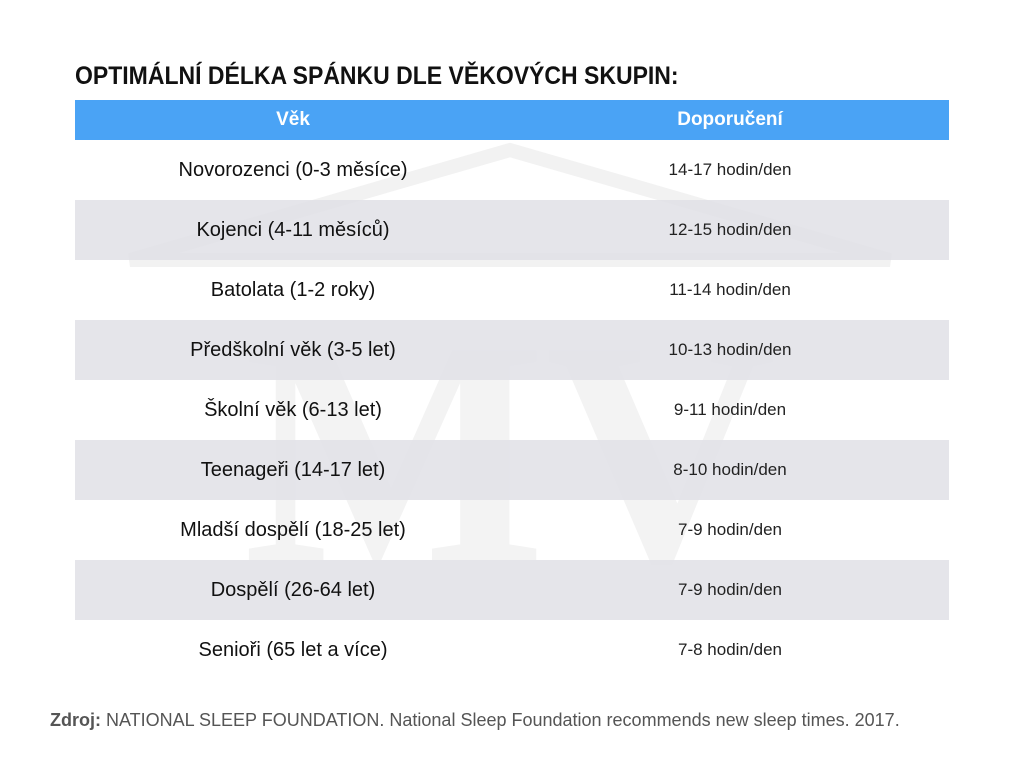 This screenshot has width=1024, height=768. I want to click on table-cell: 12-15 hodin/den, so click(730, 229).